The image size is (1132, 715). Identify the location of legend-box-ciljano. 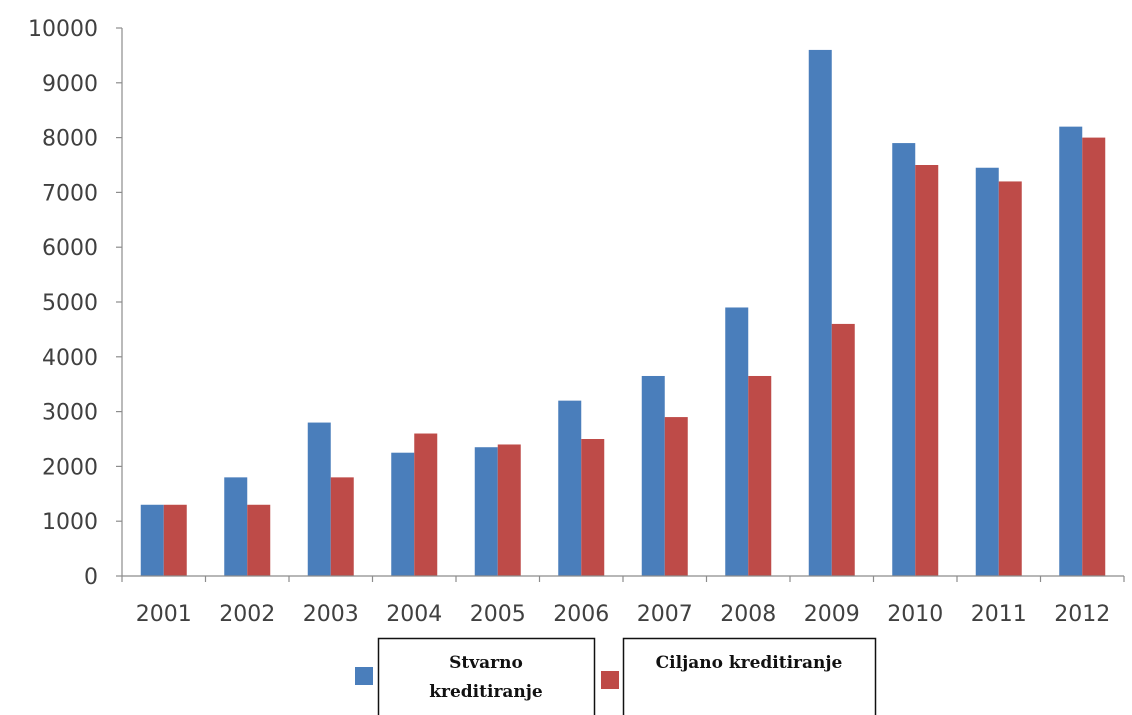
(749, 676).